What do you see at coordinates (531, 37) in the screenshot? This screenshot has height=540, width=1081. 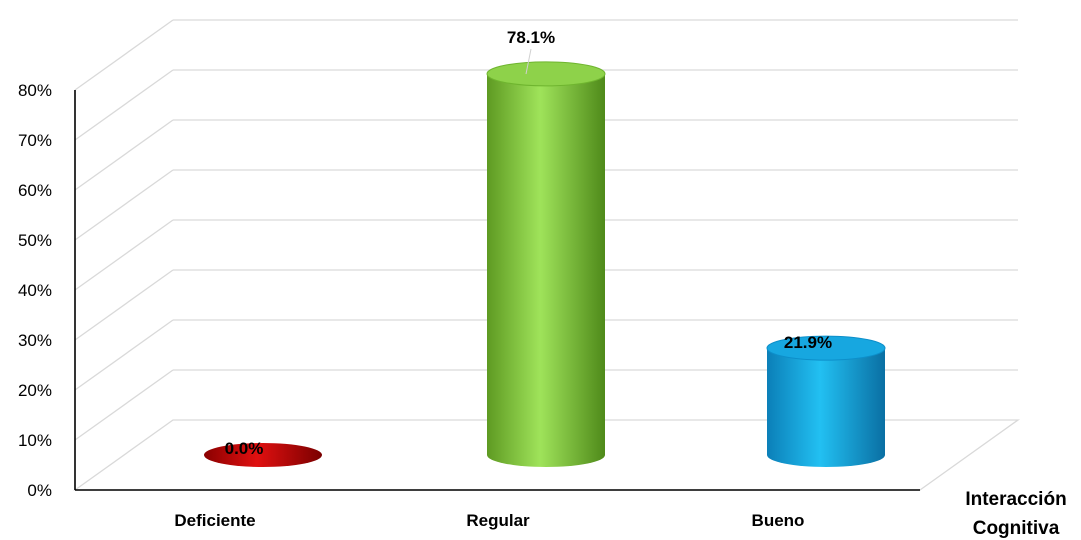 I see `data-label: 78.1%` at bounding box center [531, 37].